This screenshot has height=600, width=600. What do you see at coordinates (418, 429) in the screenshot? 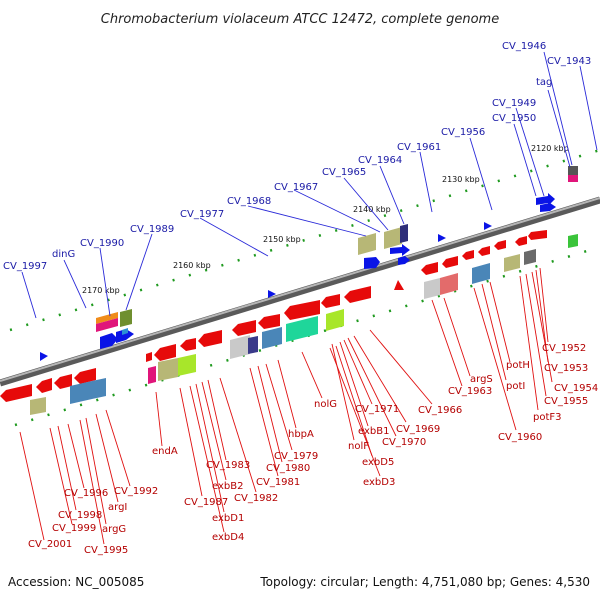
I see `gene-label-cv-1969: CV_1969` at bounding box center [418, 429].